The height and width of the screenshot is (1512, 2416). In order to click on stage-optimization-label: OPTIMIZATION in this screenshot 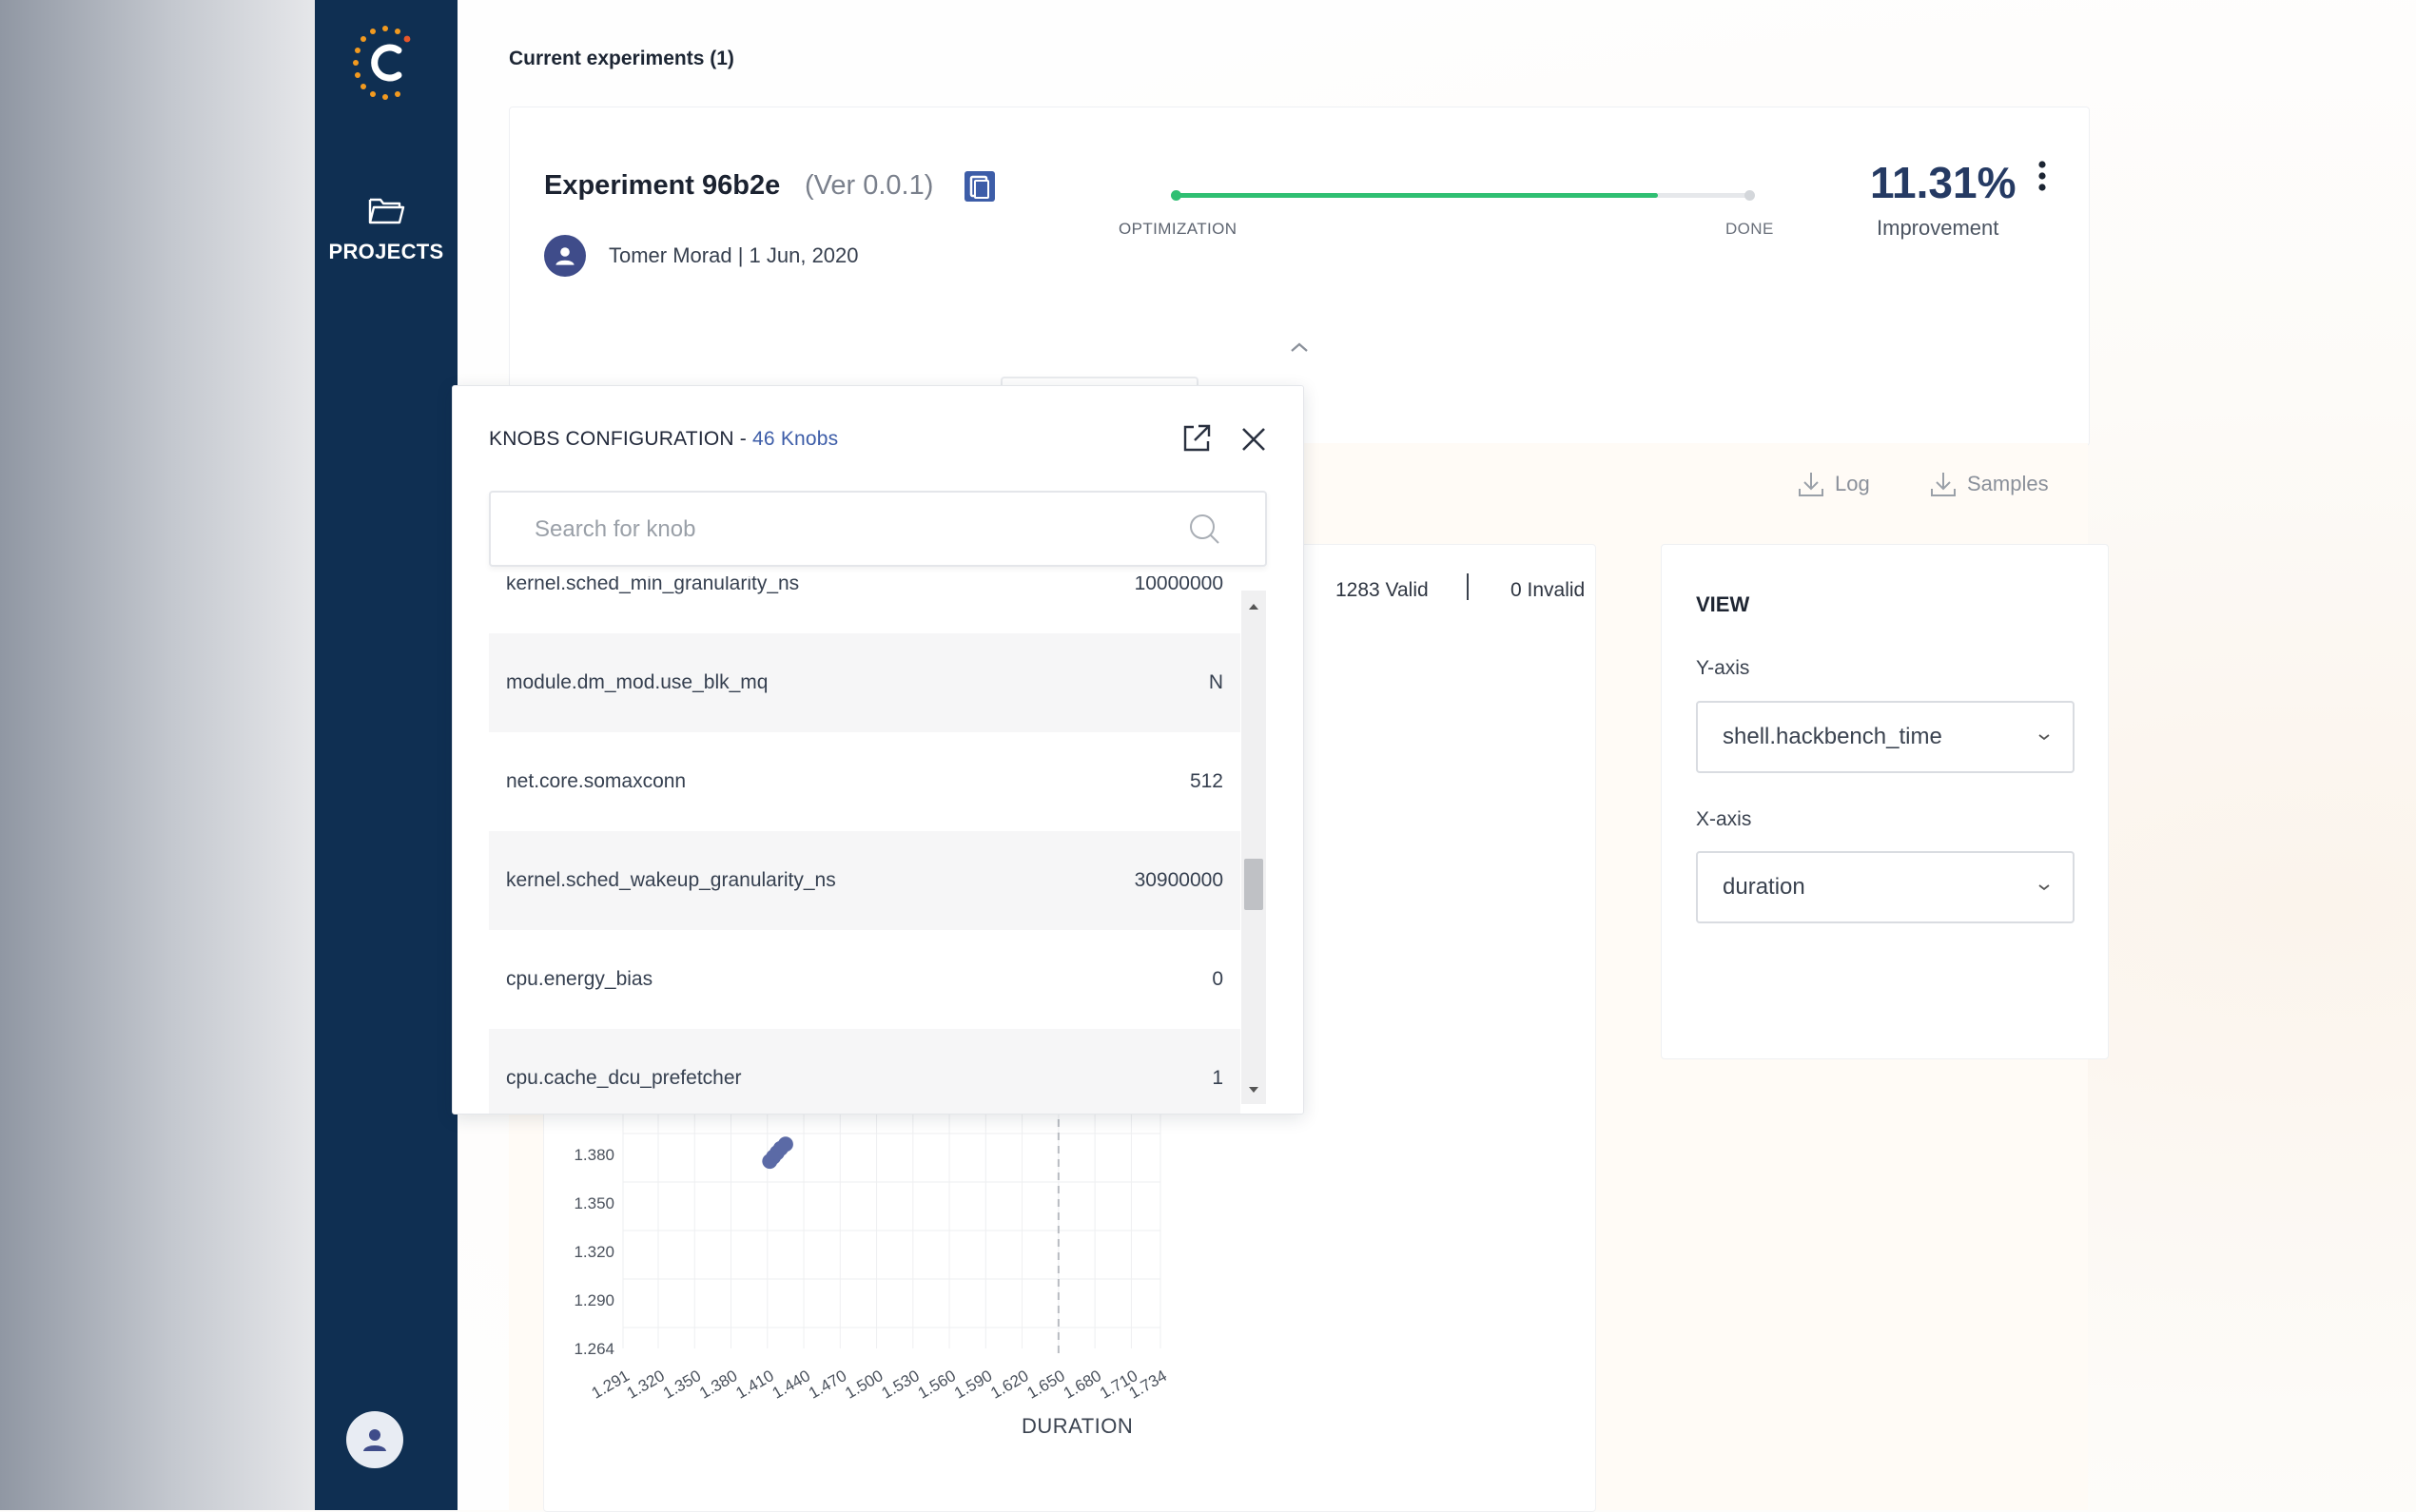, I will do `click(1178, 229)`.